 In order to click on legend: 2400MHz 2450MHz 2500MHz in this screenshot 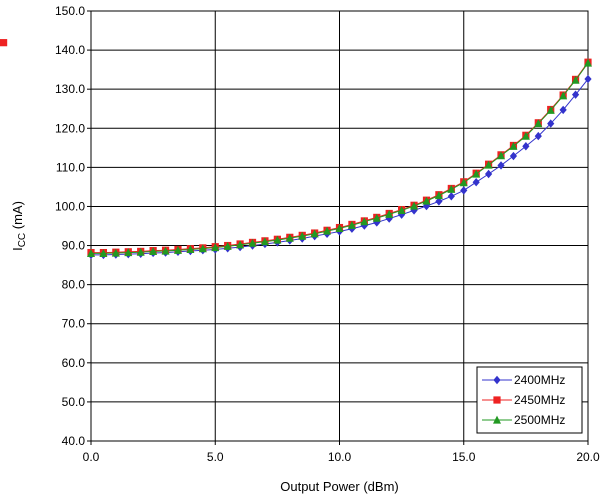, I will do `click(529, 400)`.